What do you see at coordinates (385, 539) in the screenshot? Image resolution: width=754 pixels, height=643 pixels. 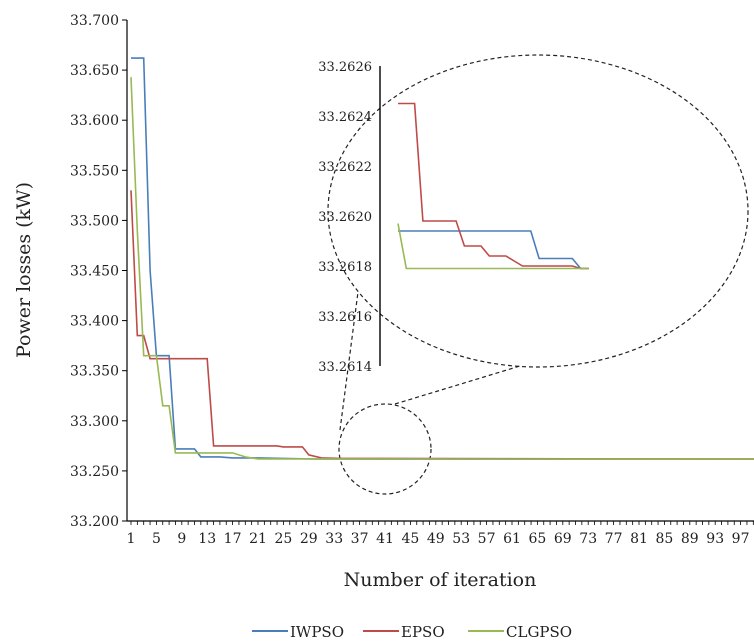 I see `x-tick-label: 41` at bounding box center [385, 539].